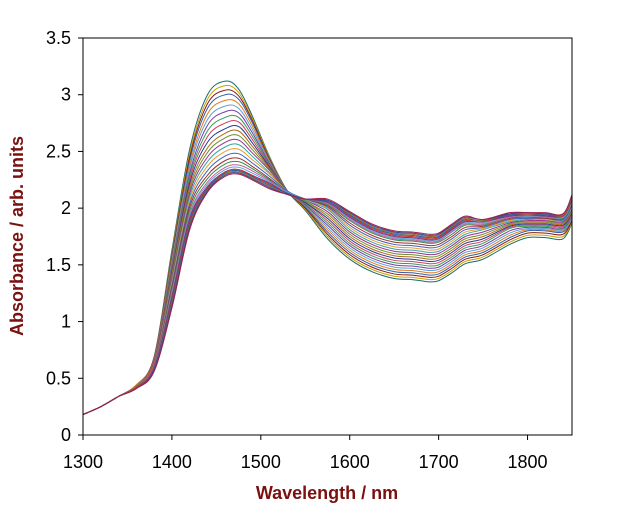 The width and height of the screenshot is (632, 506). I want to click on y-tick-label: 1.5, so click(58, 265).